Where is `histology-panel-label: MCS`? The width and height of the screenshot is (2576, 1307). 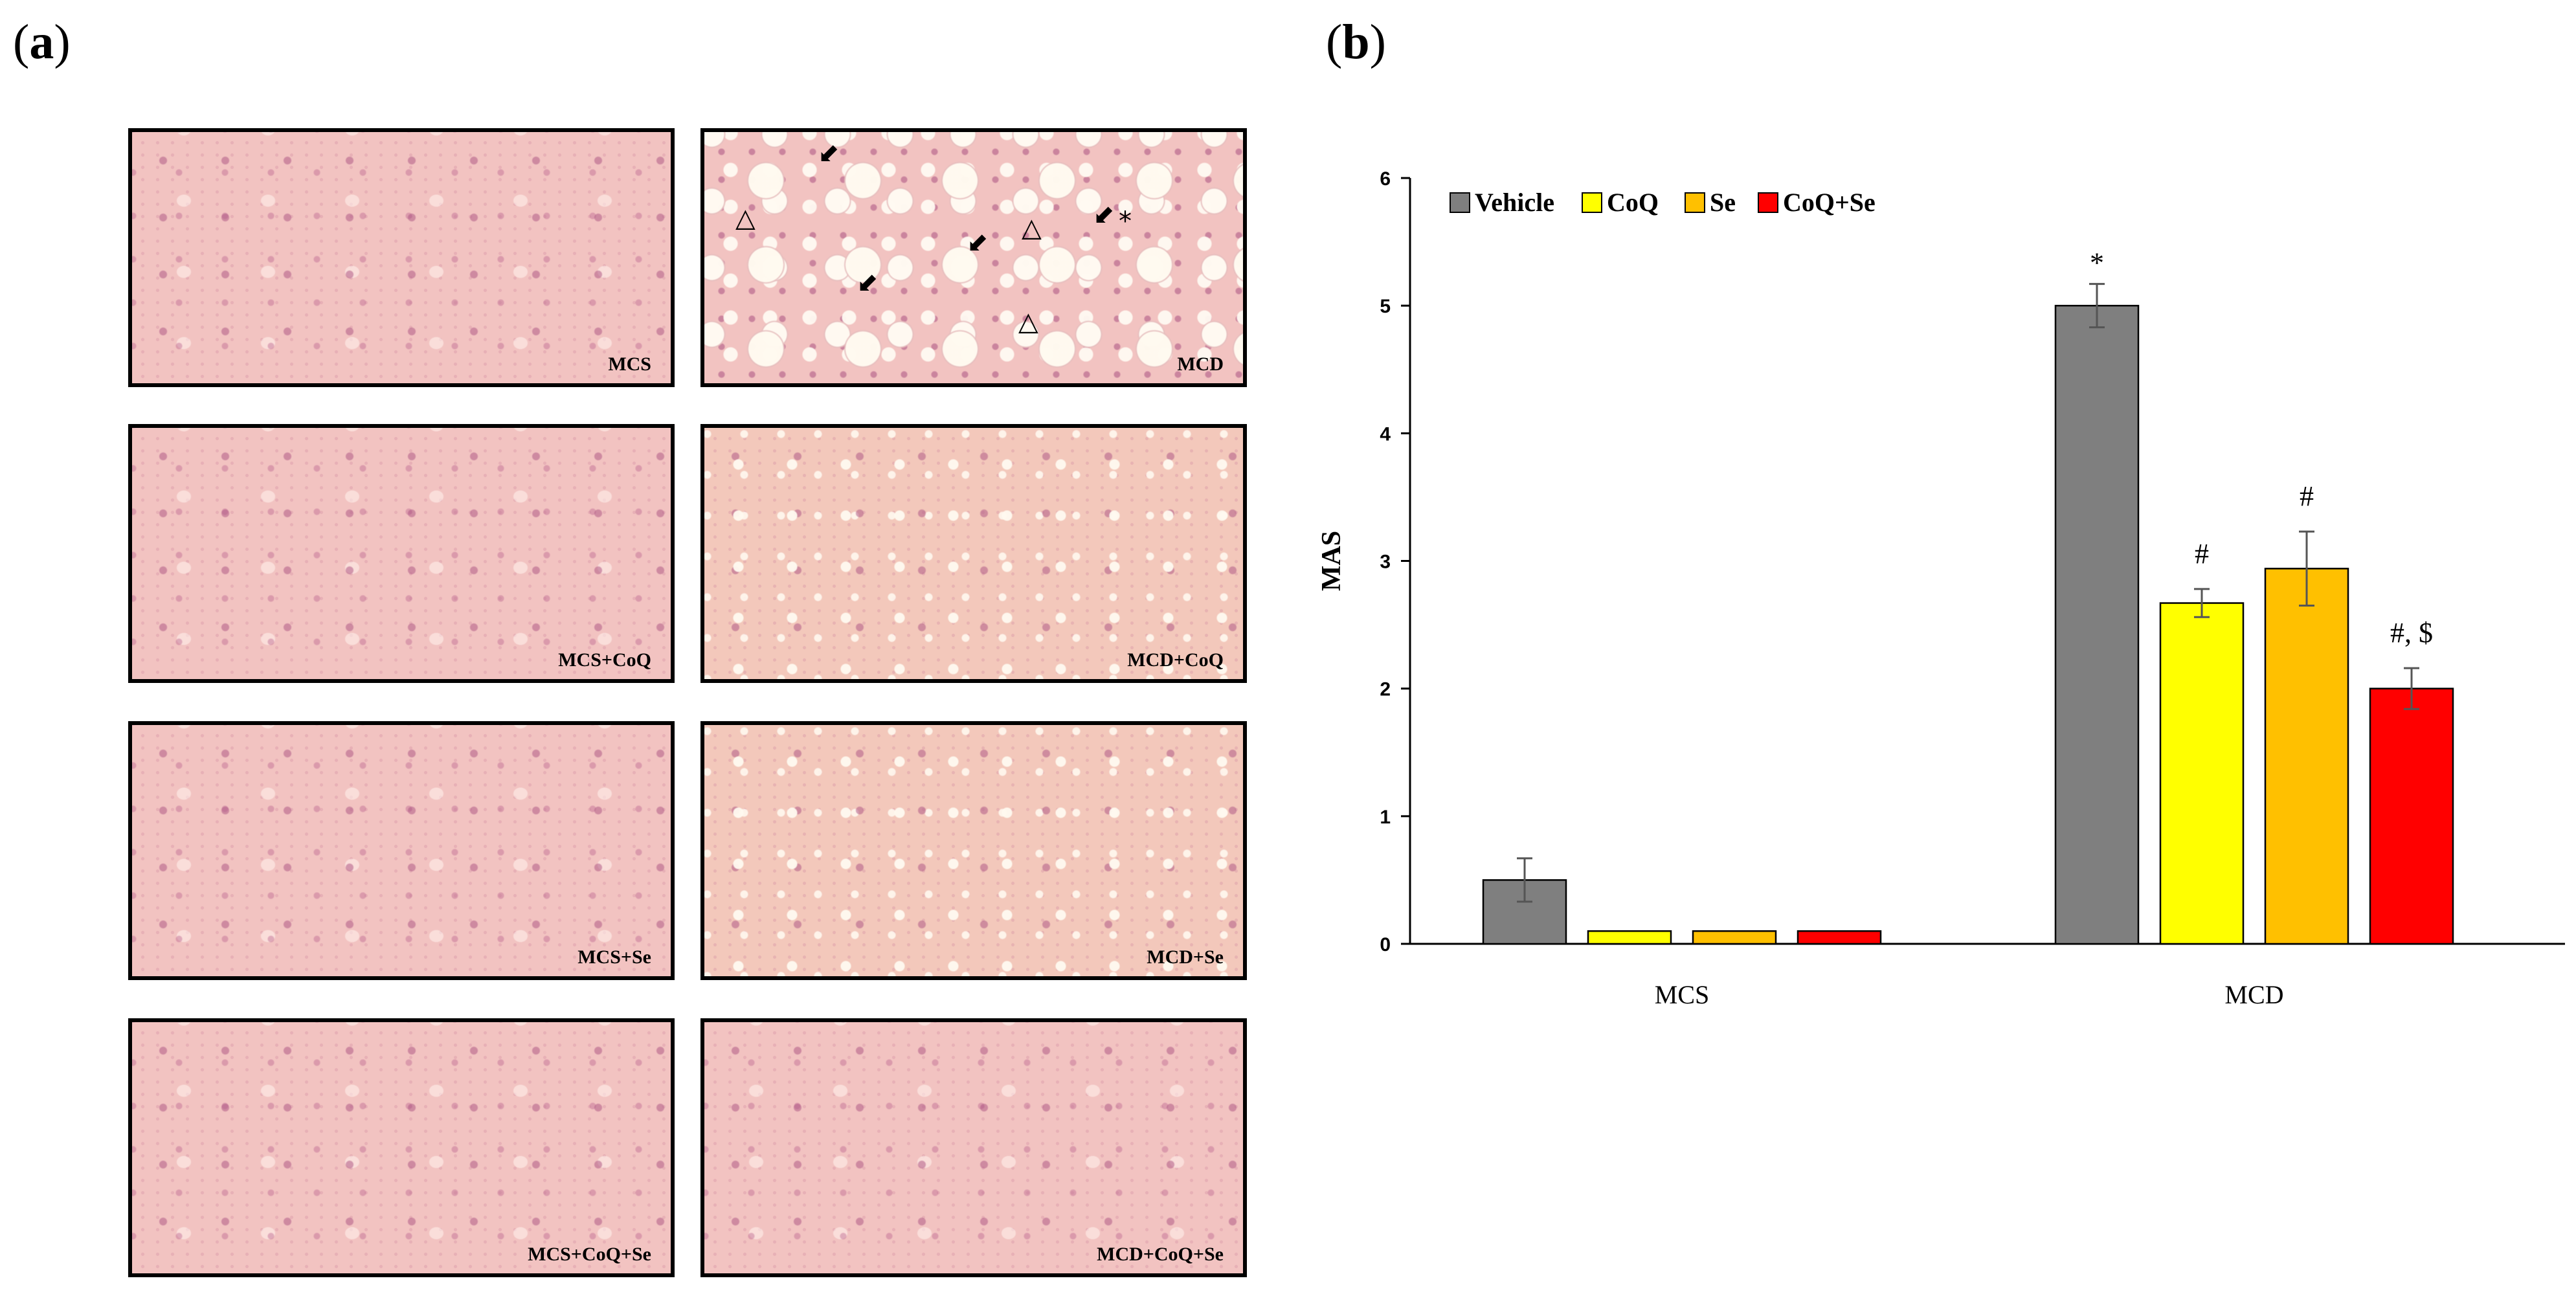
histology-panel-label: MCS is located at coordinates (629, 364).